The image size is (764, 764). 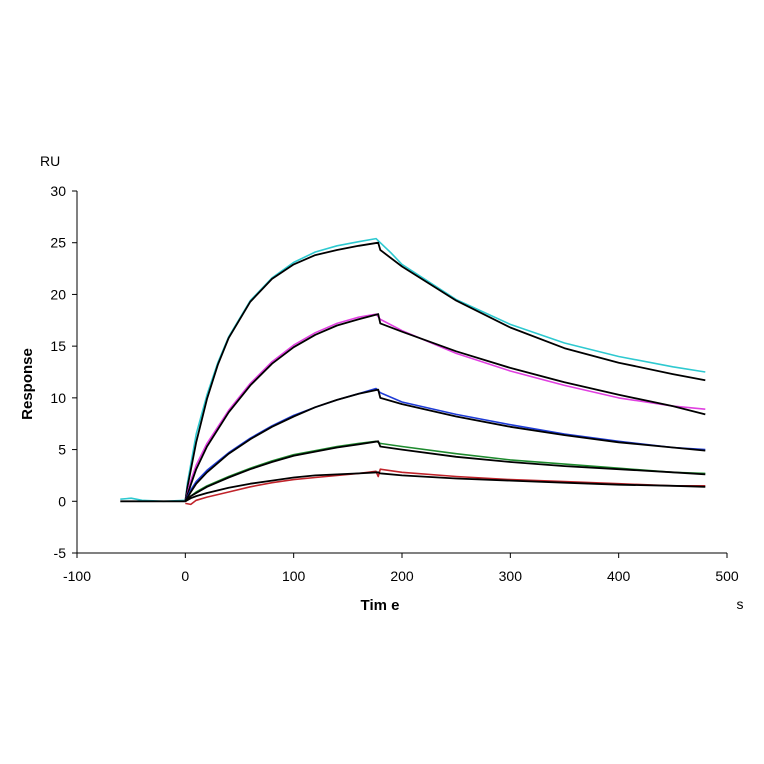 I want to click on x-tick-label: 200, so click(x=402, y=576).